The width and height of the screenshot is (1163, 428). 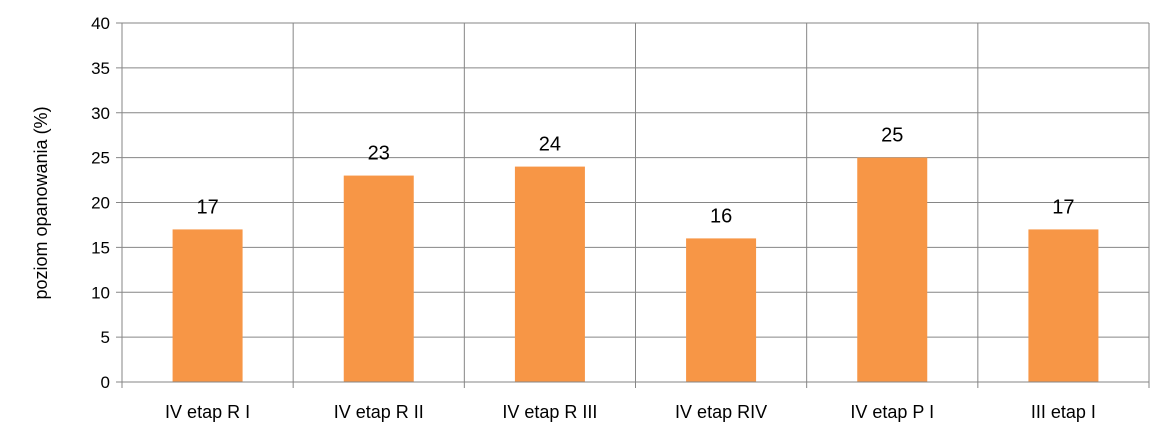 I want to click on y-tick-label: 5, so click(x=105, y=337).